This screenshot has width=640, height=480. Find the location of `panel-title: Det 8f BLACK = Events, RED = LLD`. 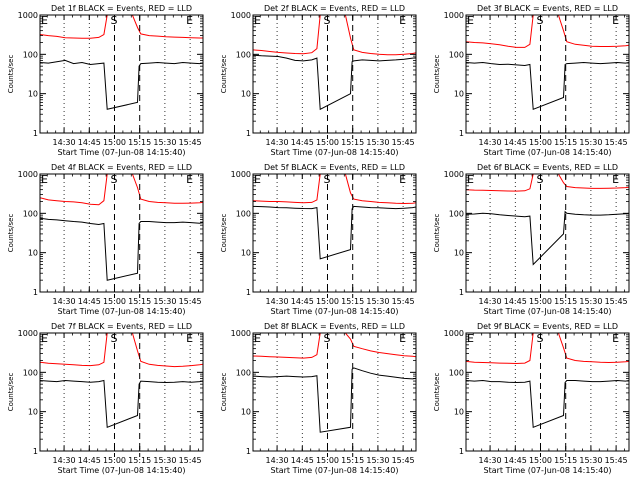

panel-title: Det 8f BLACK = Events, RED = LLD is located at coordinates (334, 326).